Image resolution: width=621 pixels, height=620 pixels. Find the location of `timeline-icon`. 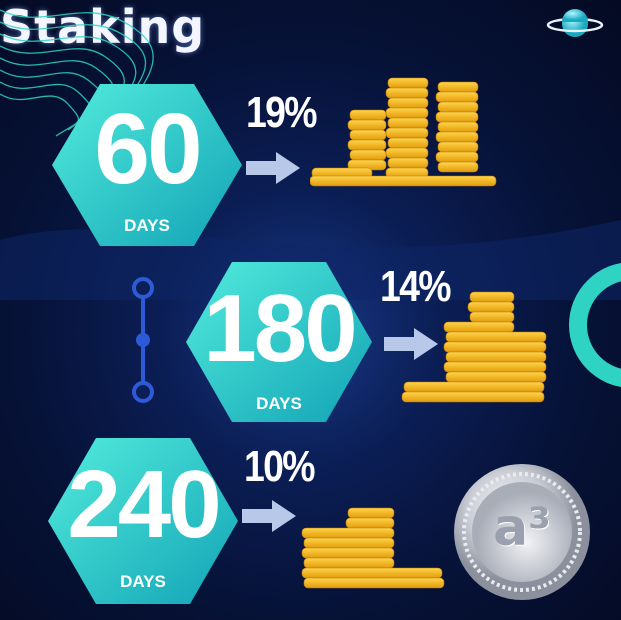

timeline-icon is located at coordinates (143, 340).